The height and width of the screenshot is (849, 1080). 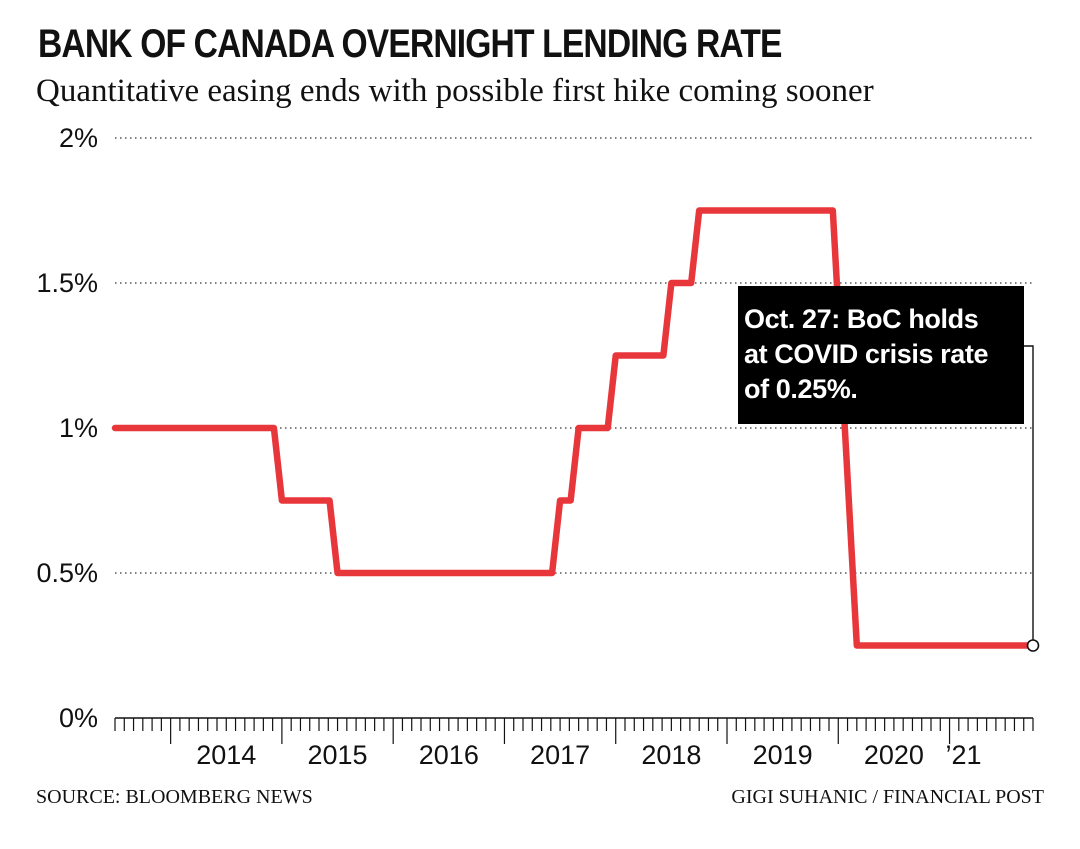 What do you see at coordinates (560, 755) in the screenshot?
I see `x-tick-label: 2017` at bounding box center [560, 755].